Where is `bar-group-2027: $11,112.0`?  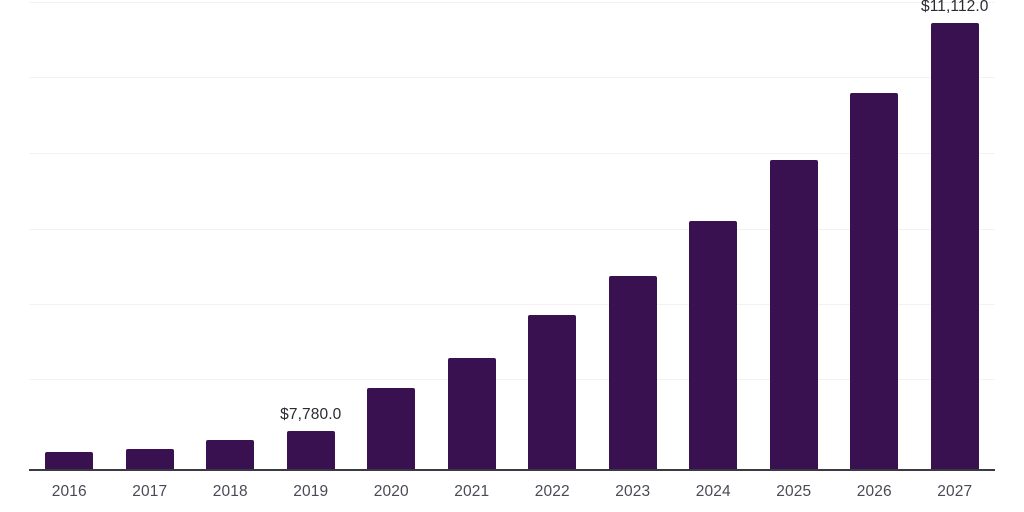
bar-group-2027: $11,112.0 is located at coordinates (955, 235).